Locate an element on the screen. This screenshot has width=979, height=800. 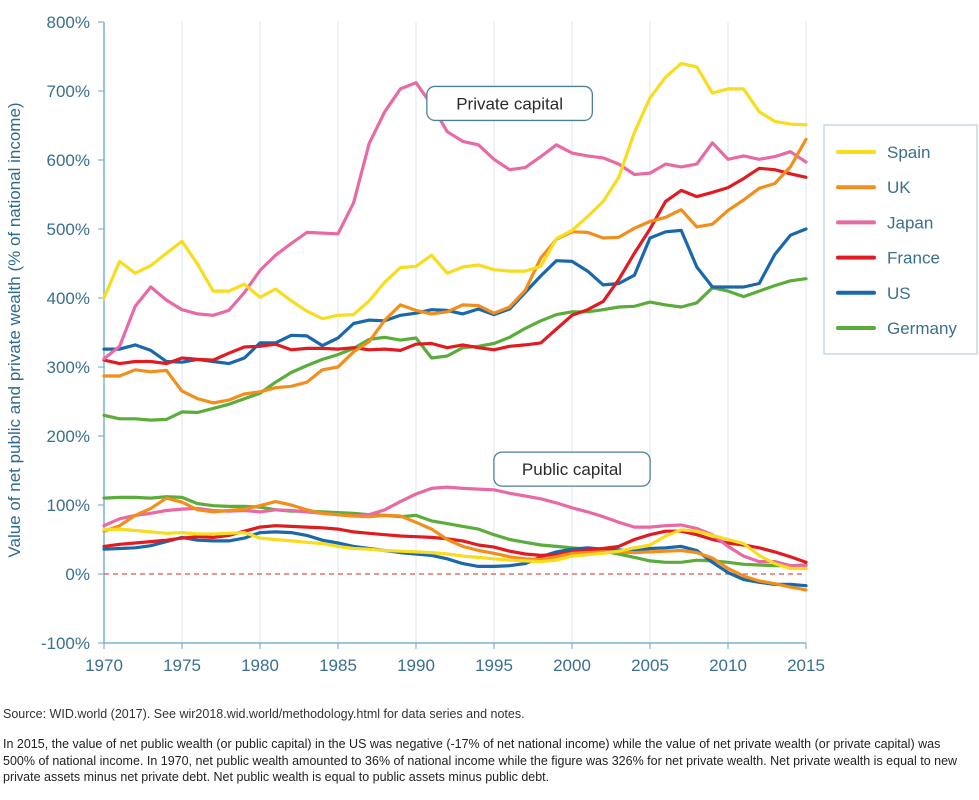
x-tick-labels: 1970 1975 1980 1985 1990 1995 2000 2005 2010 2015 is located at coordinates (455, 659).